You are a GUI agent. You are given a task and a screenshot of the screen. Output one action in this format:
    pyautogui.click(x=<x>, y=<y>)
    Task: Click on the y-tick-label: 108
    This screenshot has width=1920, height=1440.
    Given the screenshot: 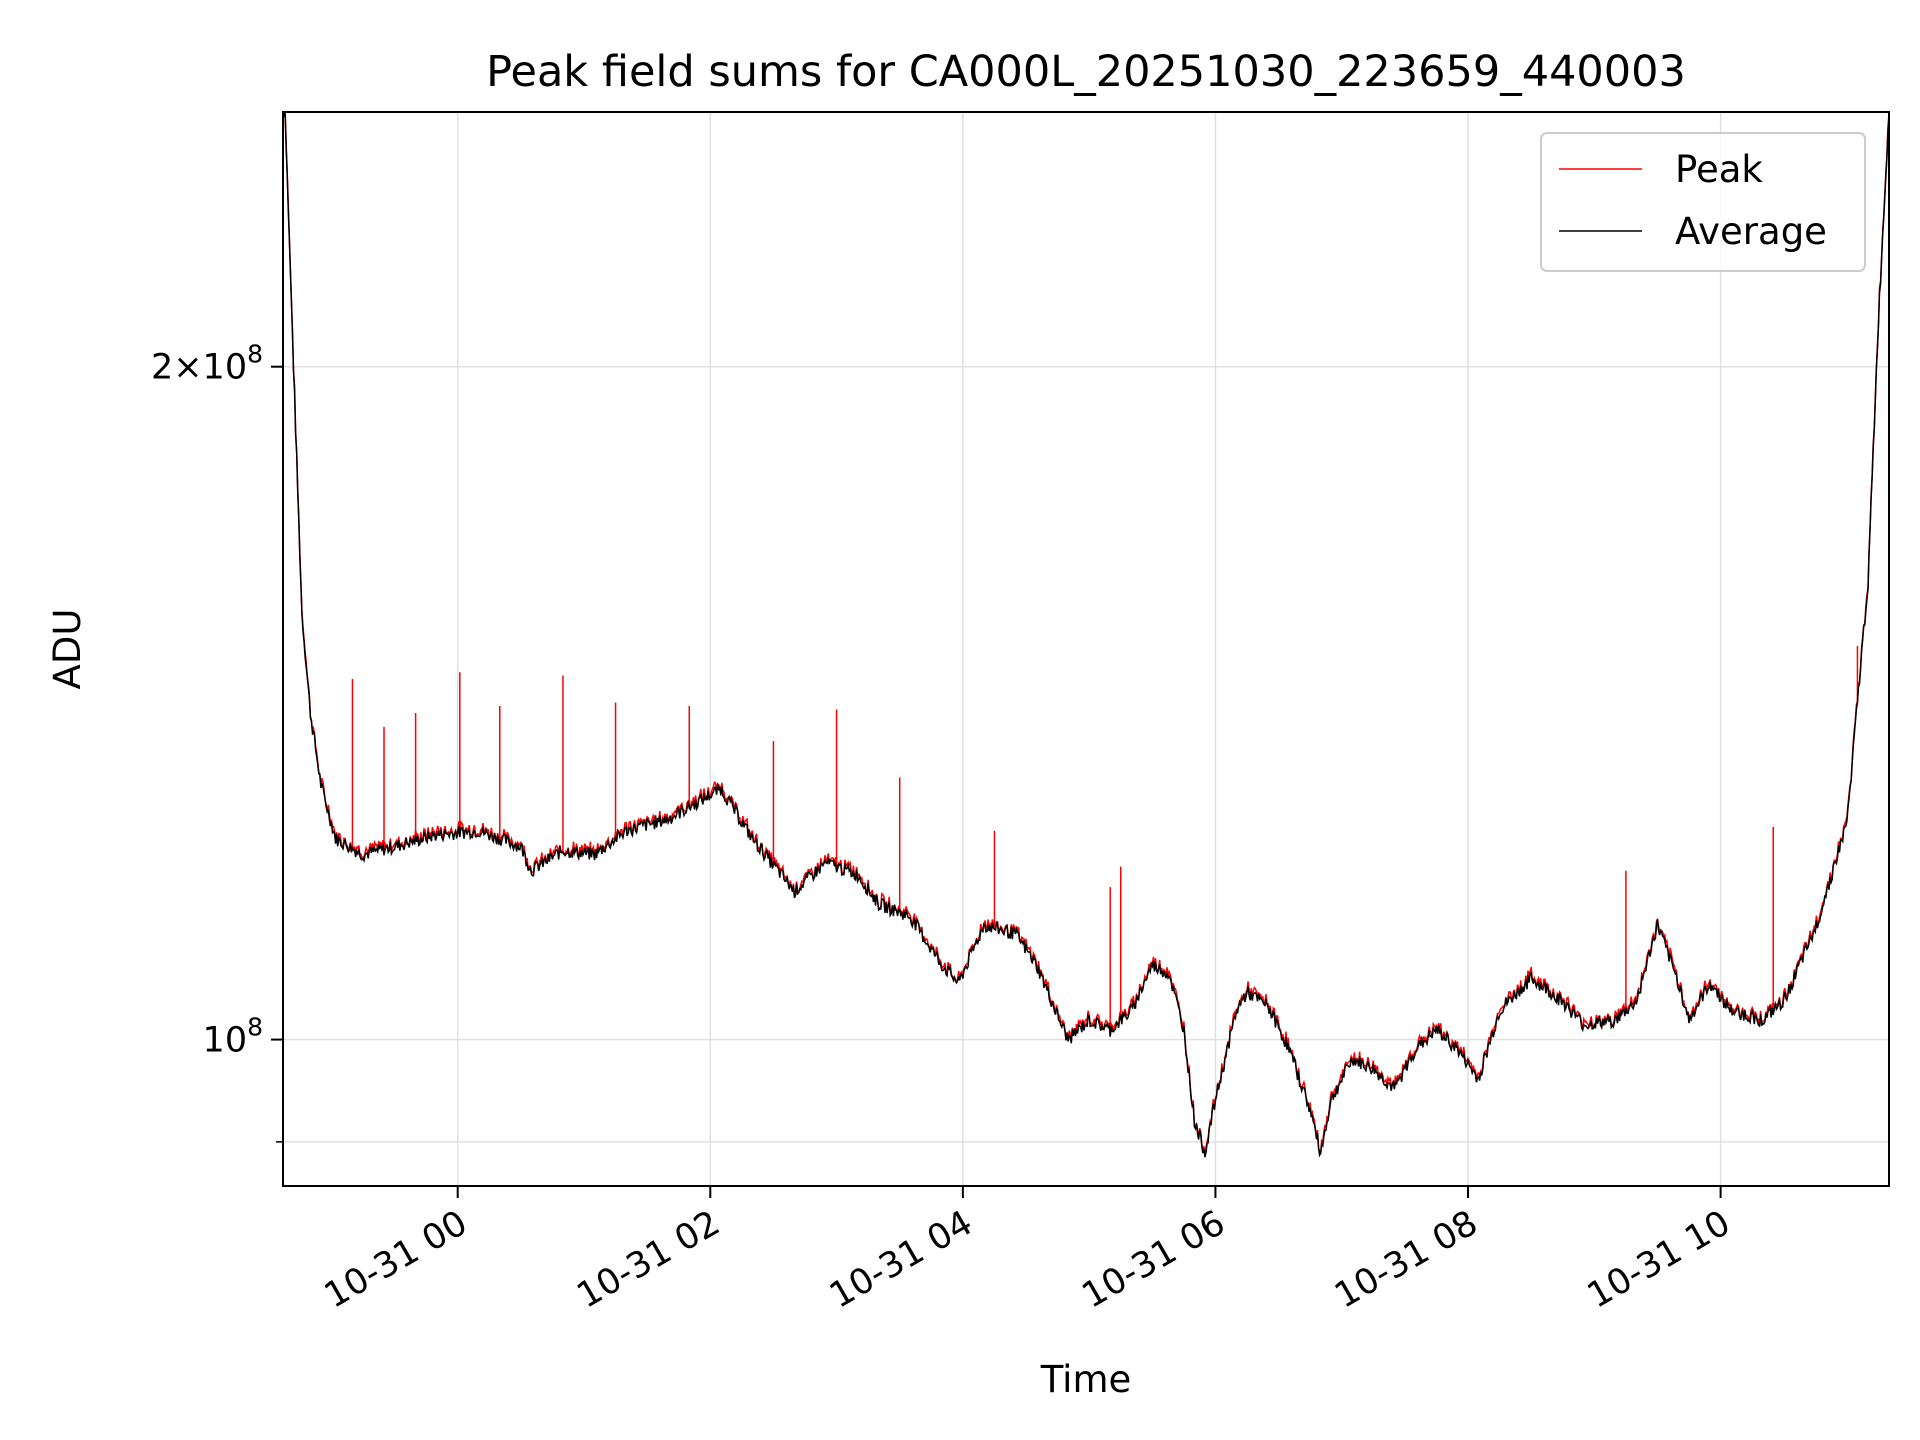 What is the action you would take?
    pyautogui.click(x=233, y=1037)
    